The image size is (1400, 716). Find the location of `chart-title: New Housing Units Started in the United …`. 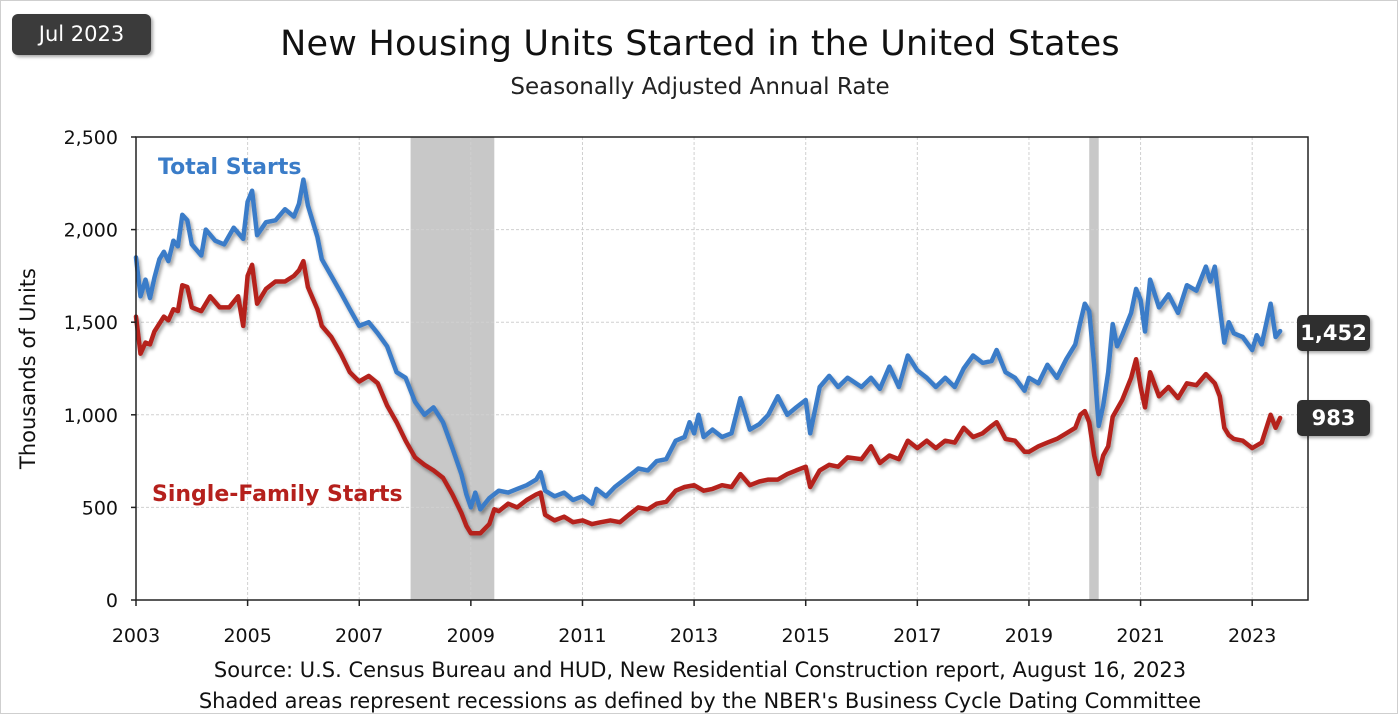

chart-title: New Housing Units Started in the United … is located at coordinates (700, 44).